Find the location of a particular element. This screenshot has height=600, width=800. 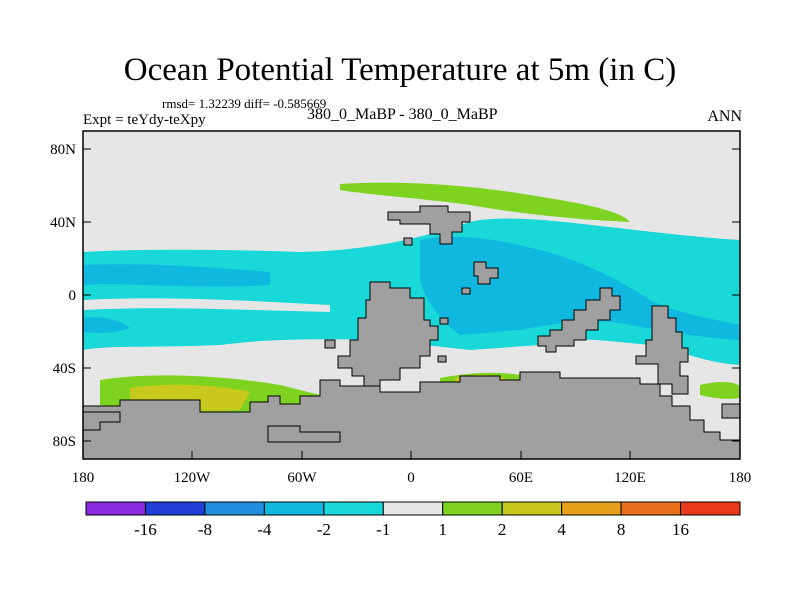

stats-label: rmsd= 1.32239 diff= -0.585669 is located at coordinates (244, 103).